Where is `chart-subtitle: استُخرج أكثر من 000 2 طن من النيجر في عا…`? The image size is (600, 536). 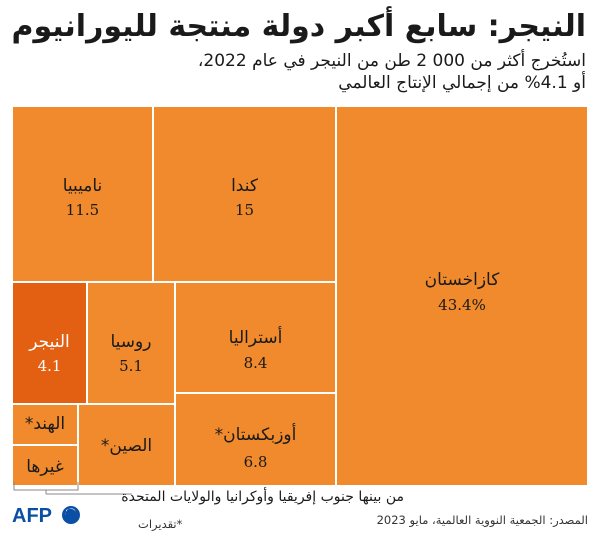 chart-subtitle: استُخرج أكثر من 000 2 طن من النيجر في عا… is located at coordinates (296, 72).